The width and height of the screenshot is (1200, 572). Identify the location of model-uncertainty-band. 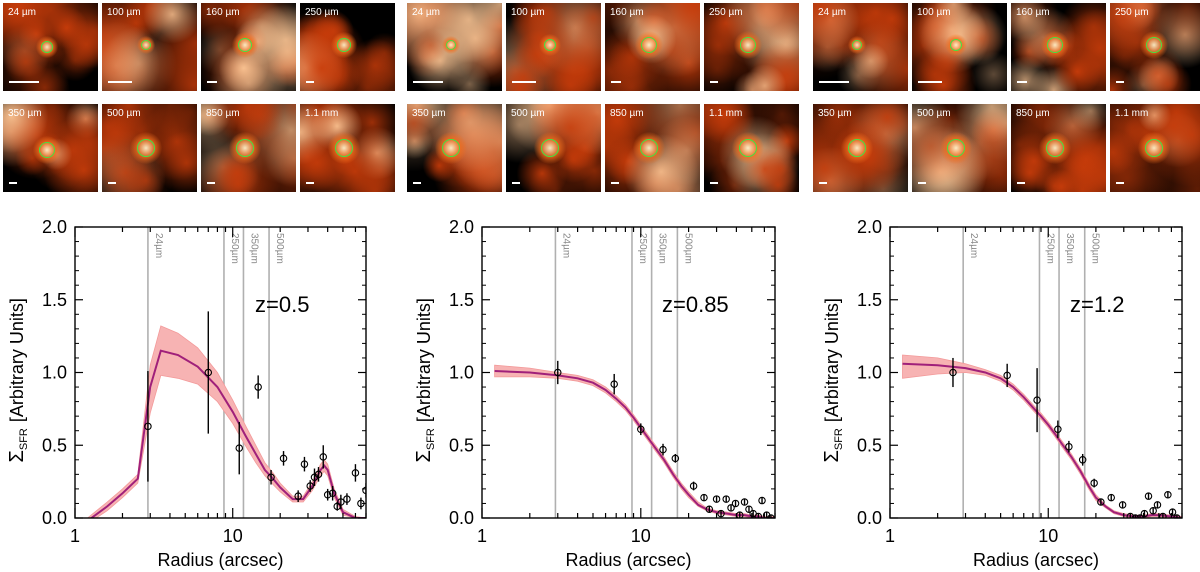
(1042, 436).